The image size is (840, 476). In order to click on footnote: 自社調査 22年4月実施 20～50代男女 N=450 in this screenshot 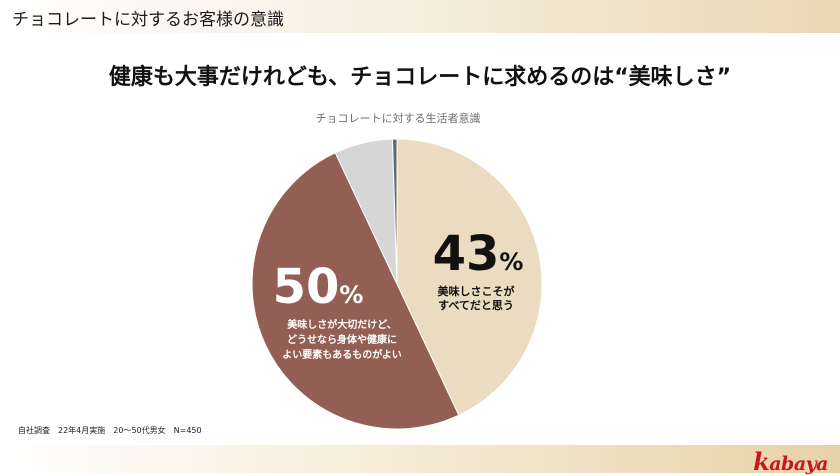, I will do `click(110, 430)`.